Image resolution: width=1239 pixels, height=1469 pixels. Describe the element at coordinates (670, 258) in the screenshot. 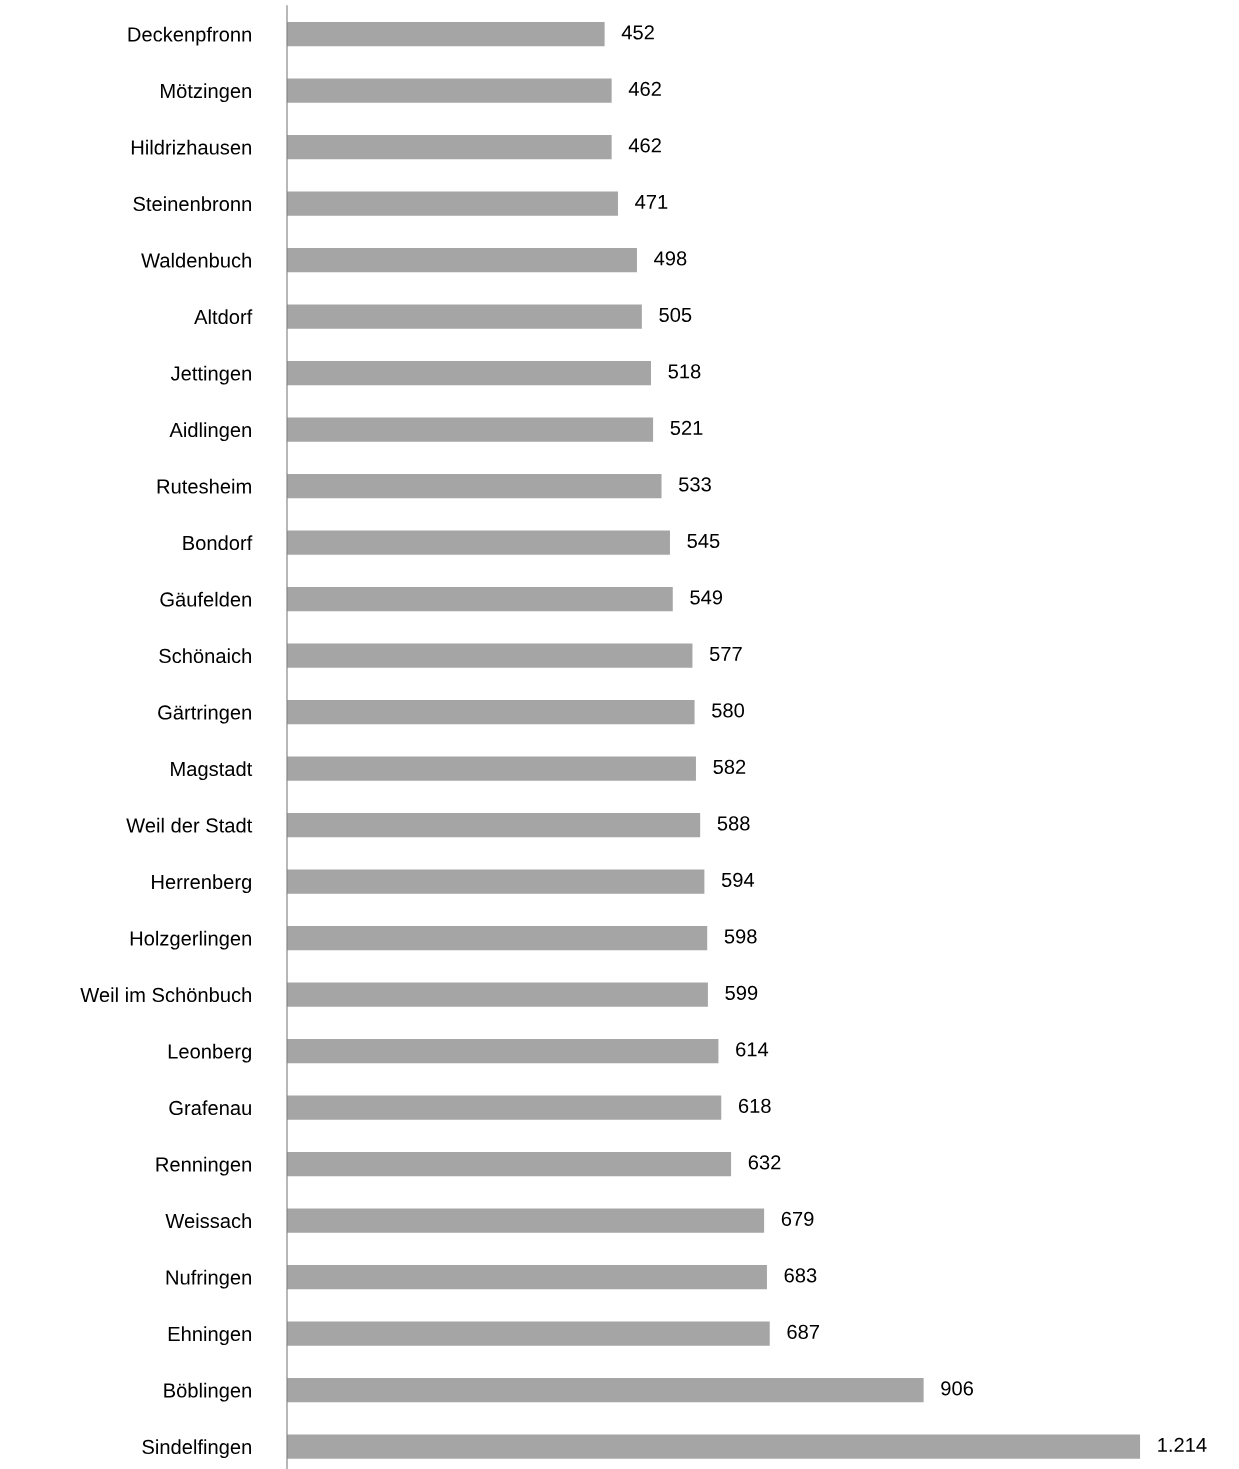

I see `data-label: 498` at that location.